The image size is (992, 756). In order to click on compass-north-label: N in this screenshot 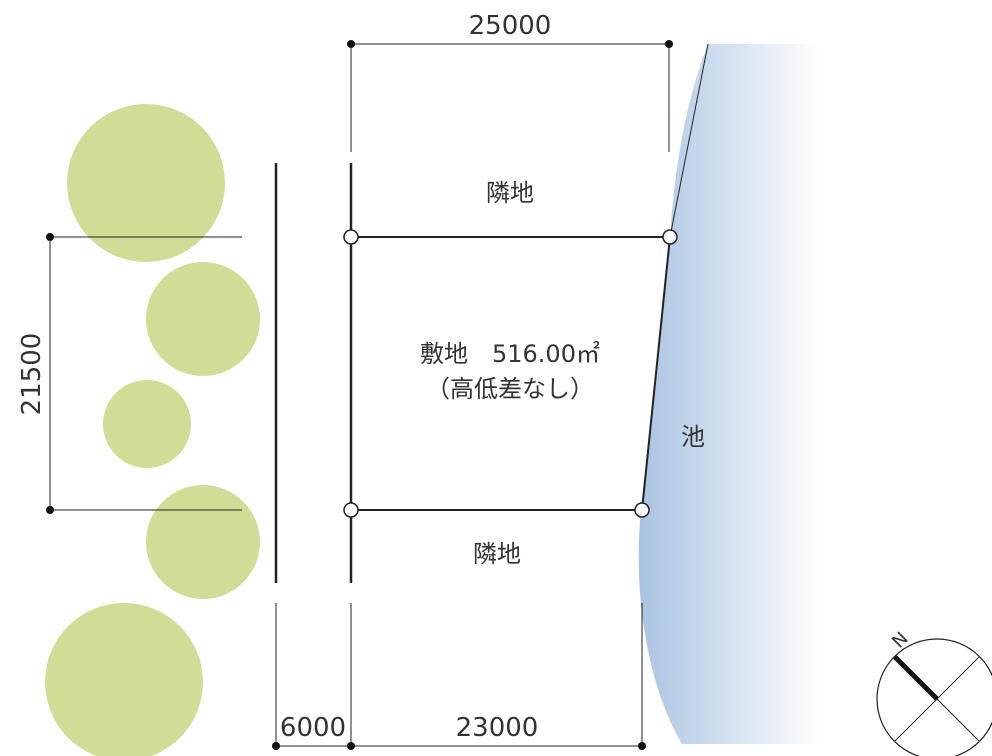, I will do `click(900, 640)`.